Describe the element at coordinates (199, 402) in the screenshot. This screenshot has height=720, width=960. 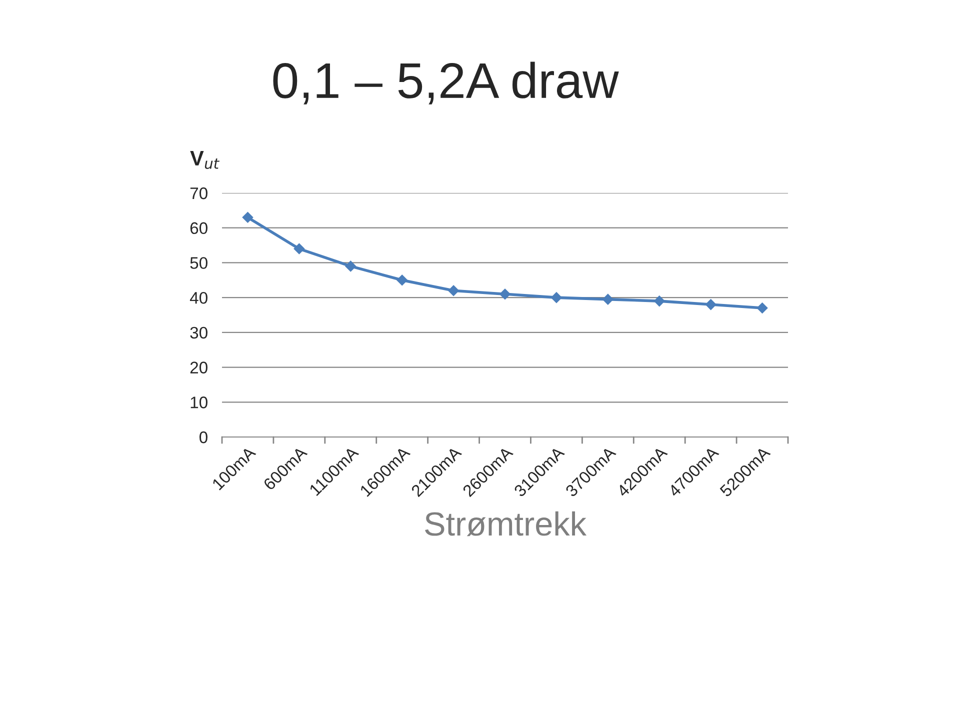
I see `y-tick-label: 10` at that location.